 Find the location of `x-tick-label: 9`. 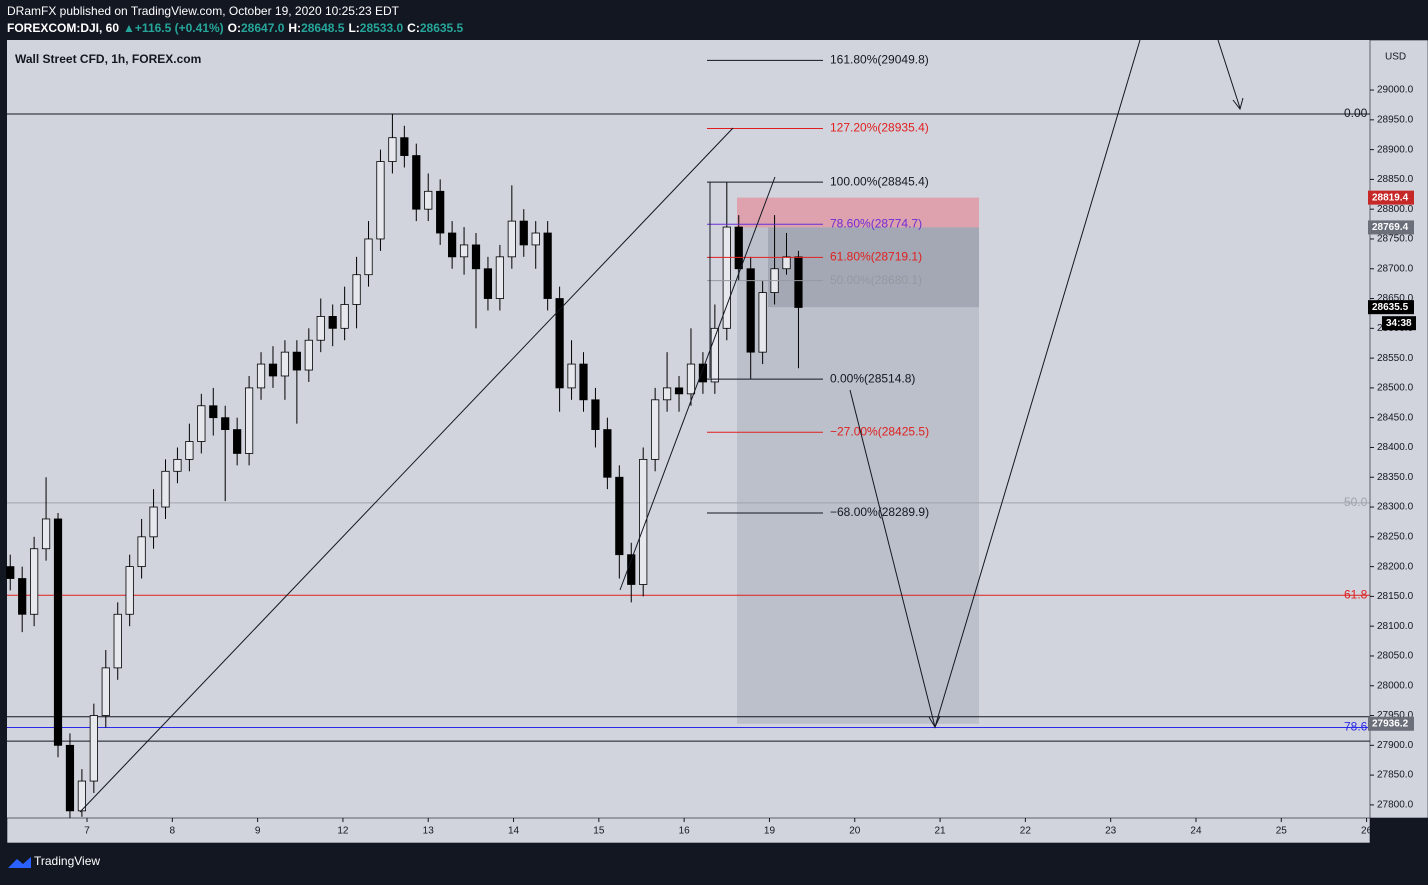

x-tick-label: 9 is located at coordinates (258, 831).